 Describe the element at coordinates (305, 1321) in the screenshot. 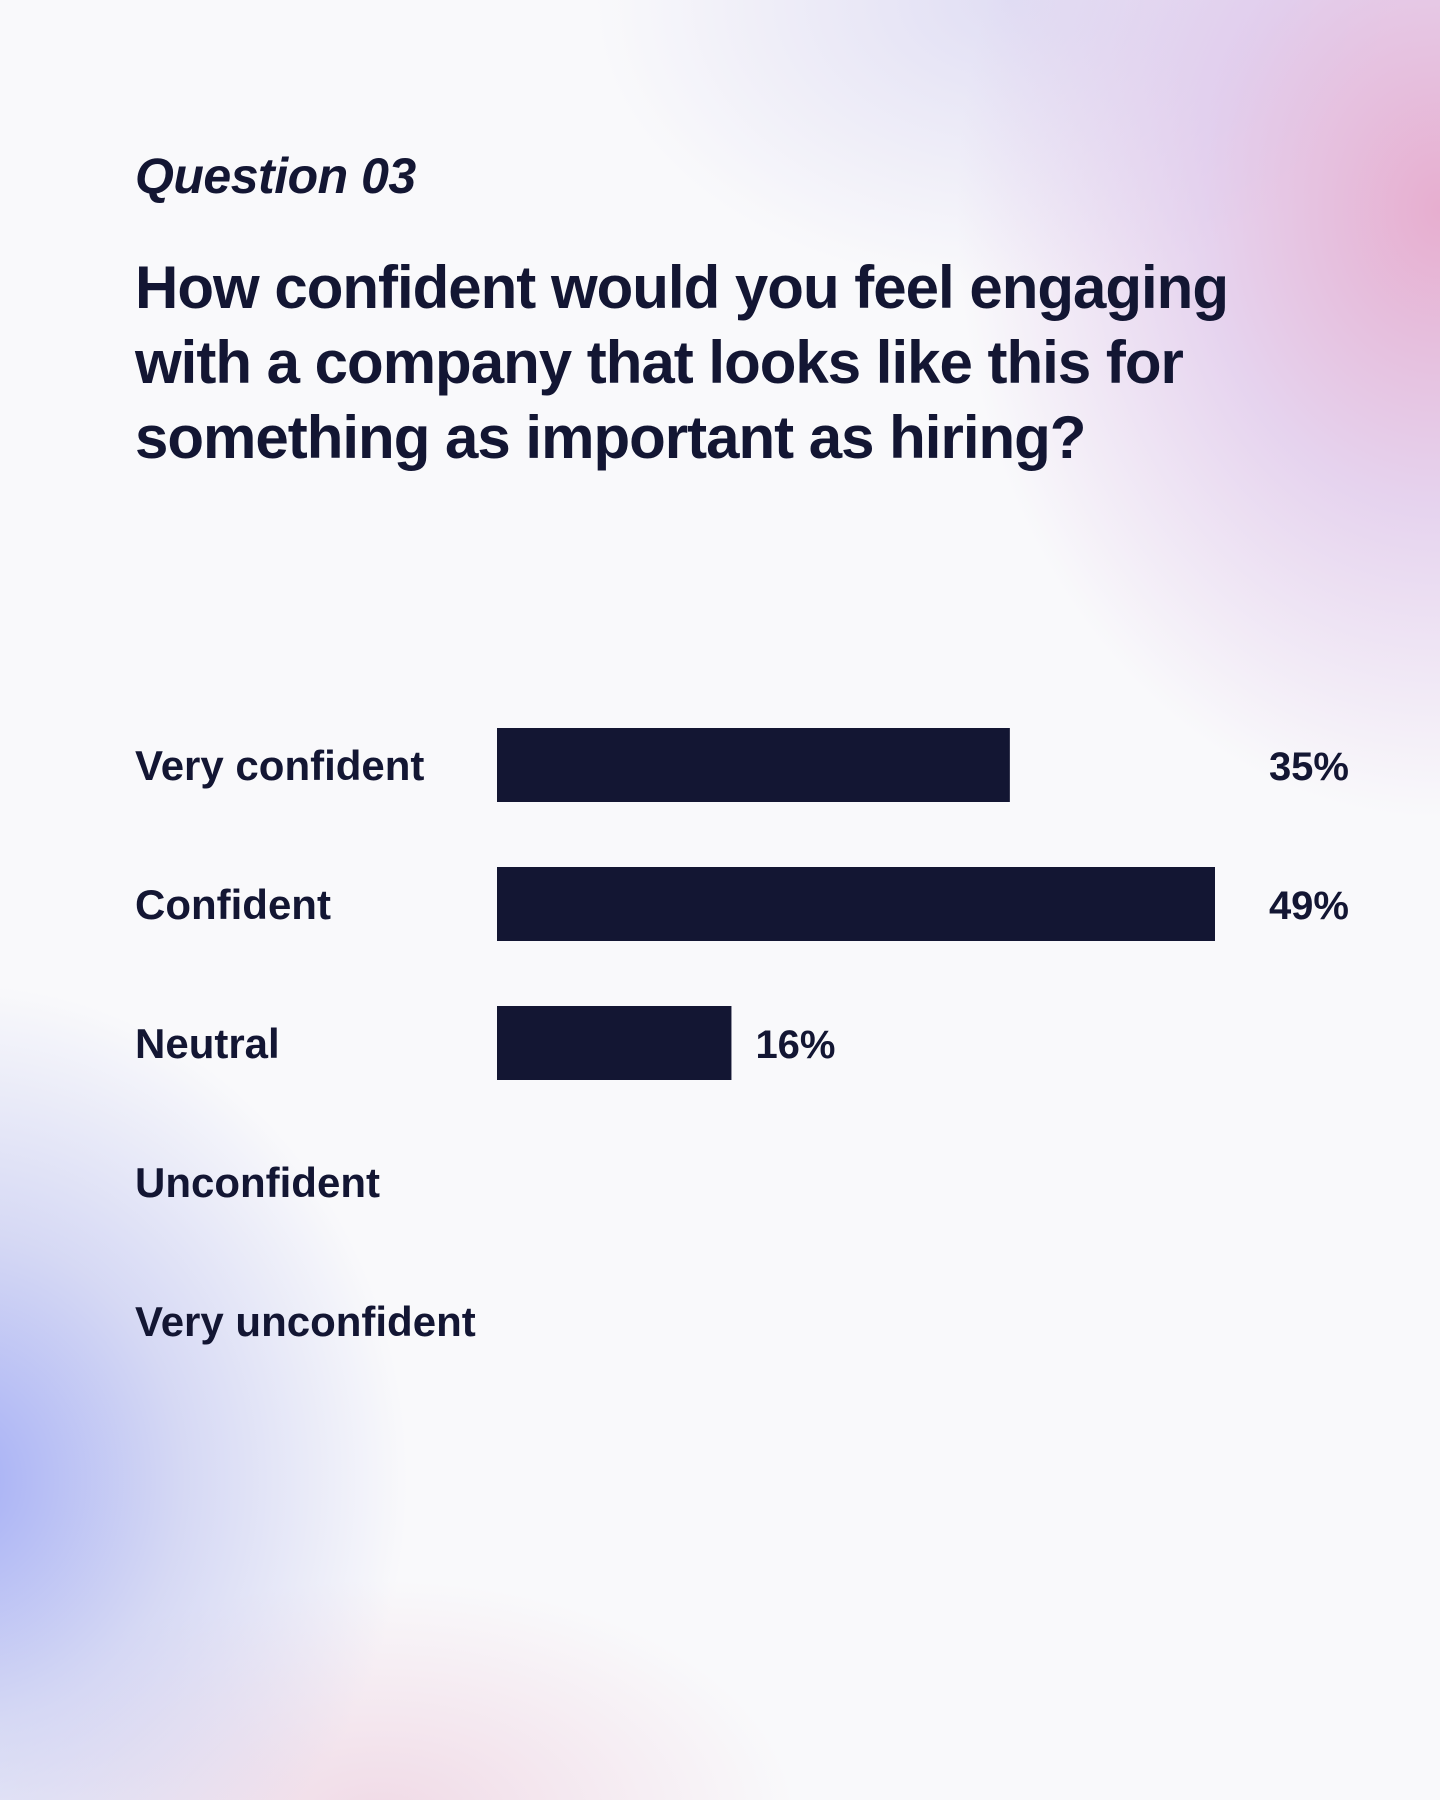

I see `category-label: Very unconfident` at that location.